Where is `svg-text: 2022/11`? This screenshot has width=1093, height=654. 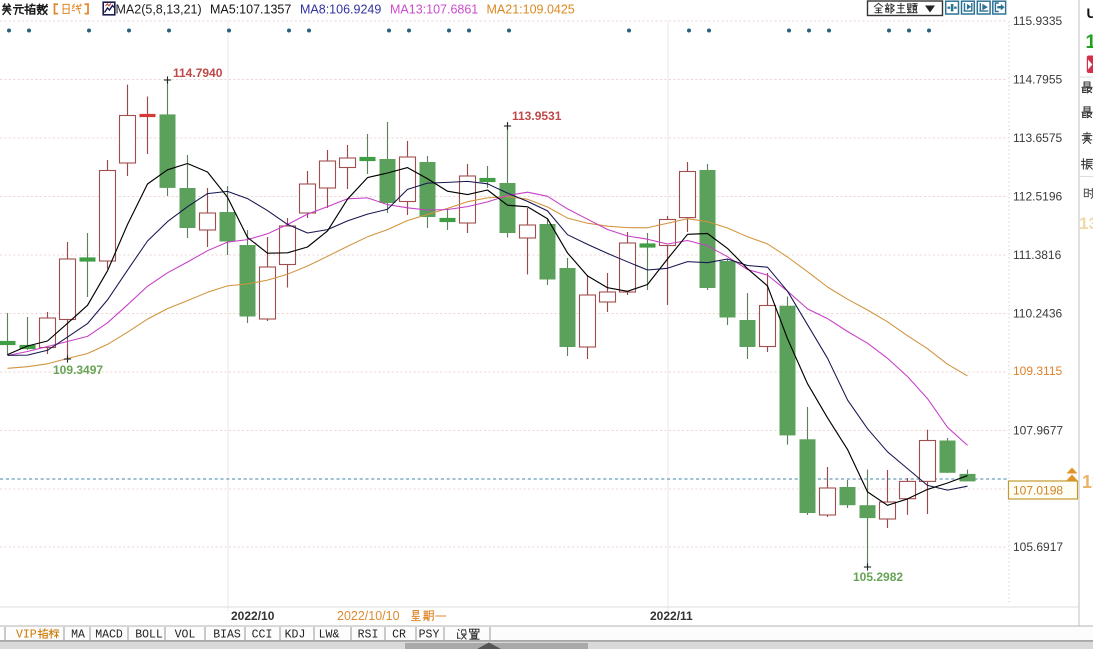
svg-text: 2022/11 is located at coordinates (671, 616).